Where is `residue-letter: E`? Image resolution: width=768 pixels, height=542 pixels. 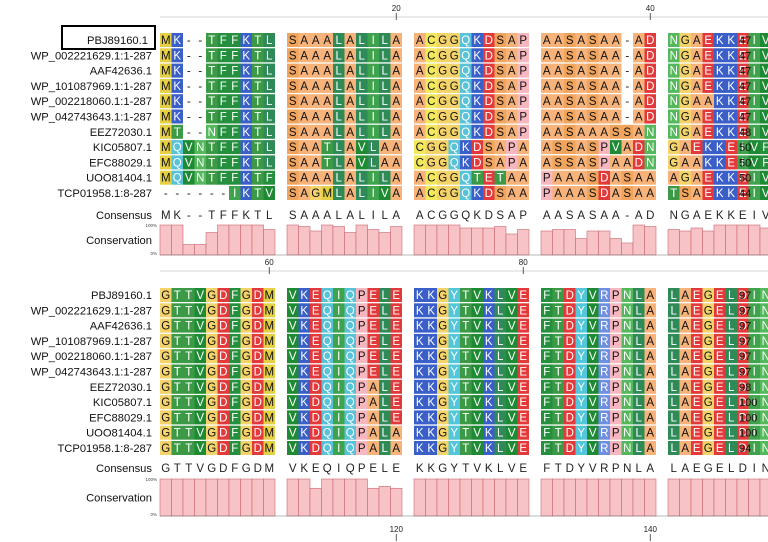
residue-letter: E is located at coordinates (697, 418).